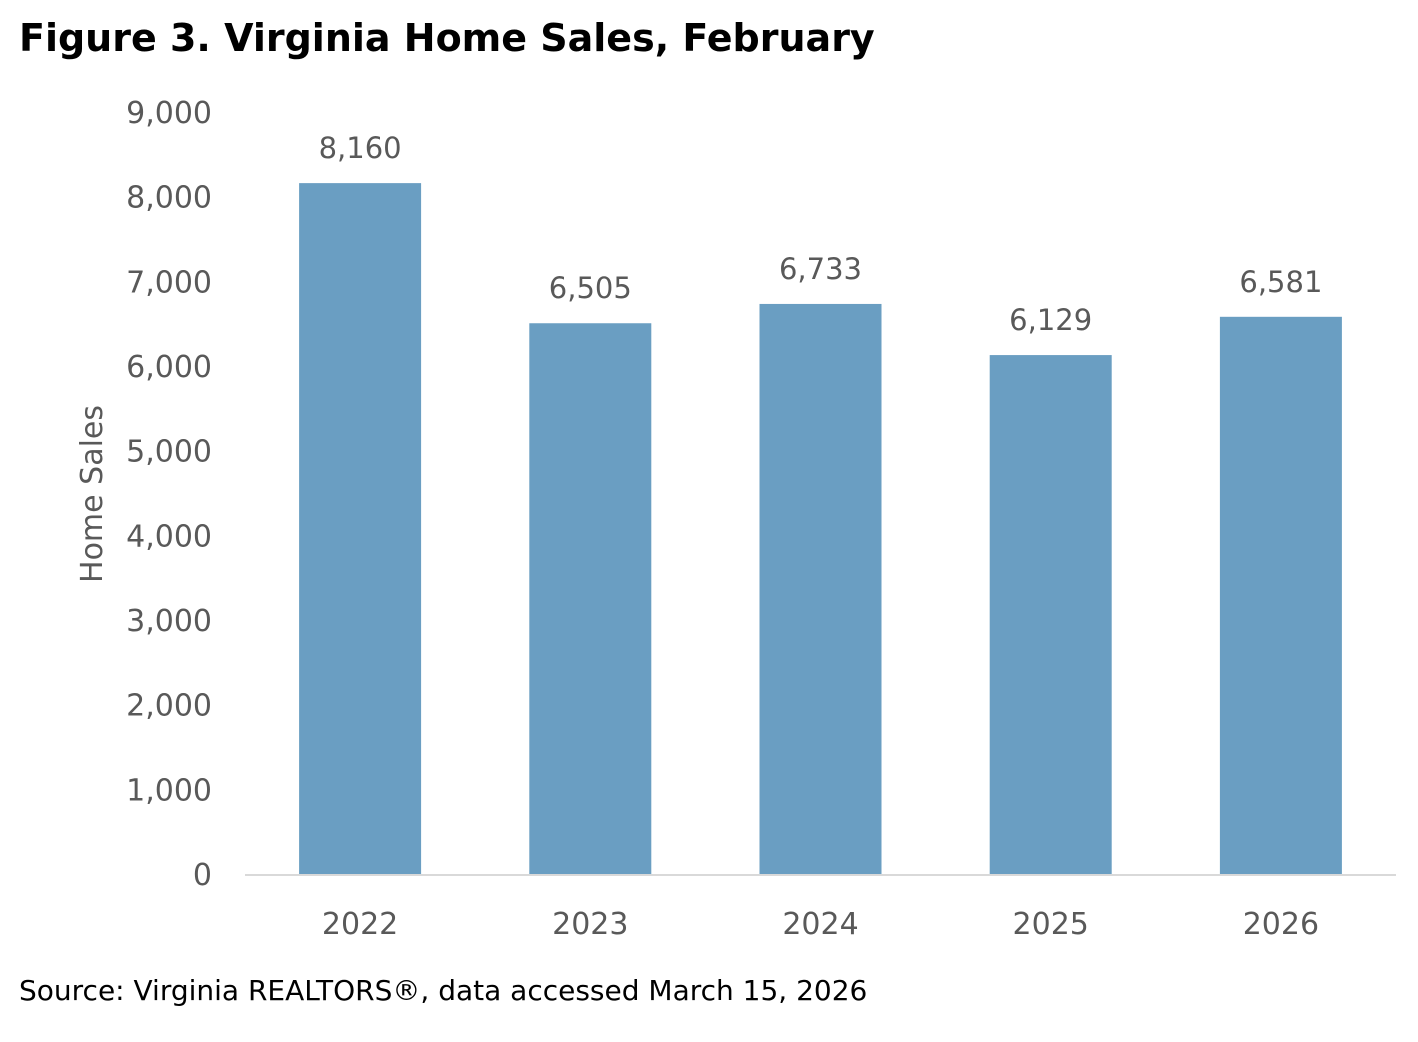  I want to click on x-tick-label-2026: 2026, so click(1281, 924).